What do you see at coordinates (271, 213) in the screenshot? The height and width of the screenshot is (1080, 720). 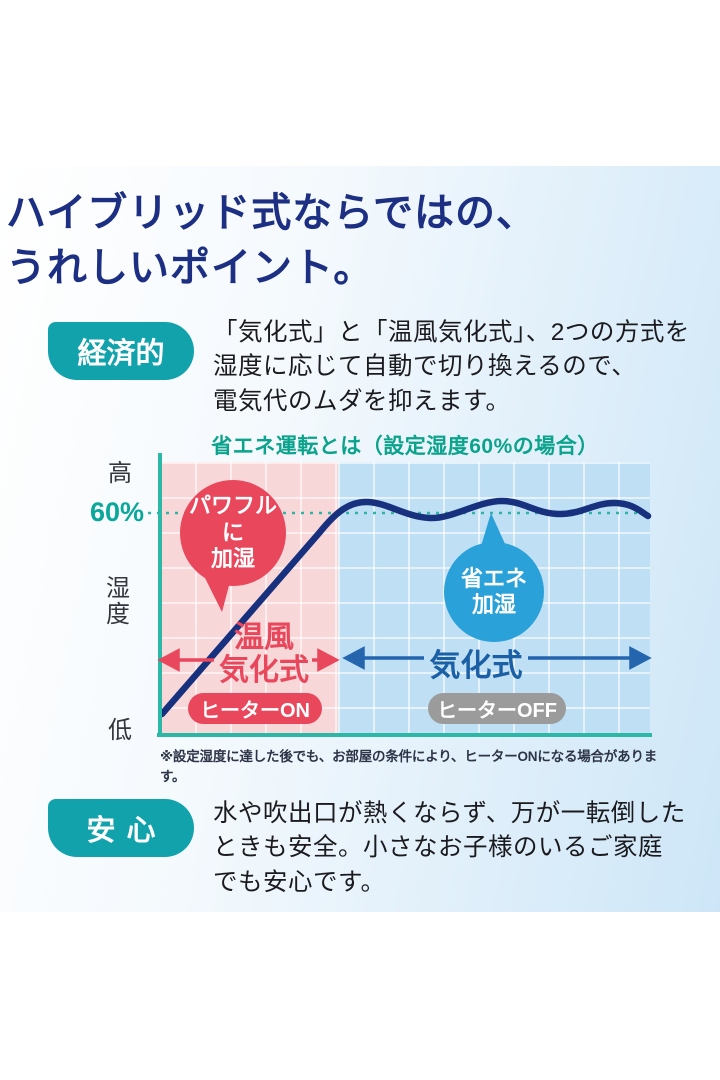 I see `page-title-line1: ハイブリッド式ならではの、` at bounding box center [271, 213].